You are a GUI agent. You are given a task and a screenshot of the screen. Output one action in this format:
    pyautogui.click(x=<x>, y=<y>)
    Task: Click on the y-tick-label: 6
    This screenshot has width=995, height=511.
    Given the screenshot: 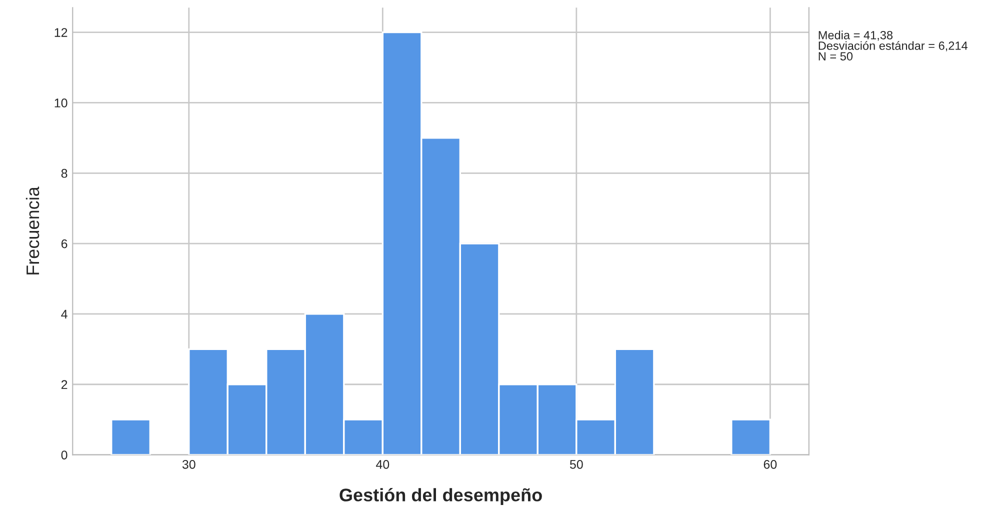 What is the action you would take?
    pyautogui.click(x=64, y=243)
    